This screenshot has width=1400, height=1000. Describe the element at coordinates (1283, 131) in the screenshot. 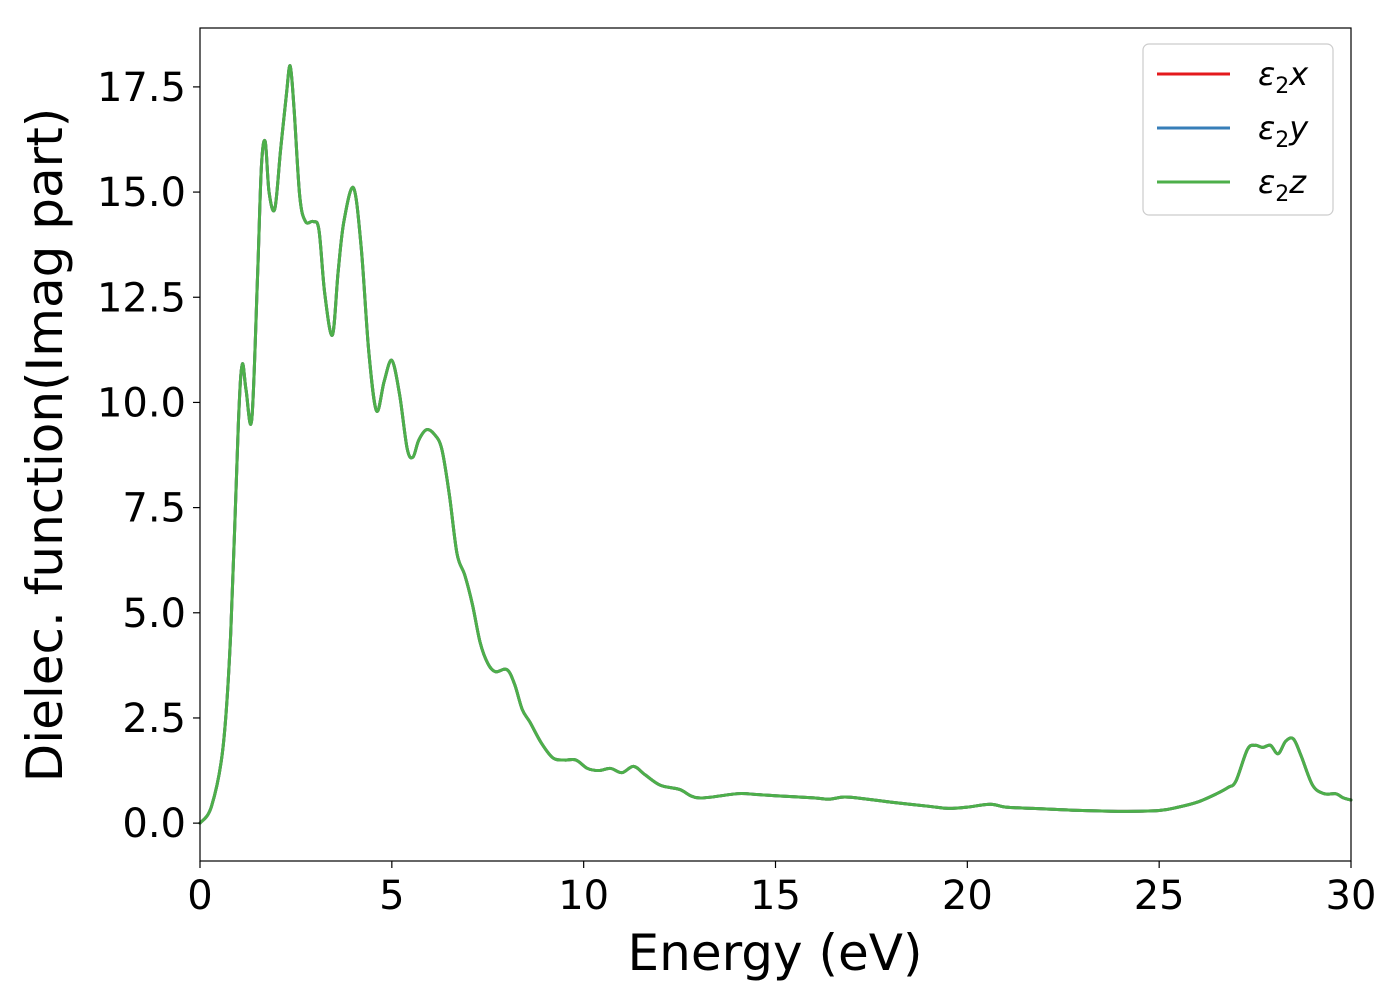

I see `legend-label-y: ε2y` at that location.